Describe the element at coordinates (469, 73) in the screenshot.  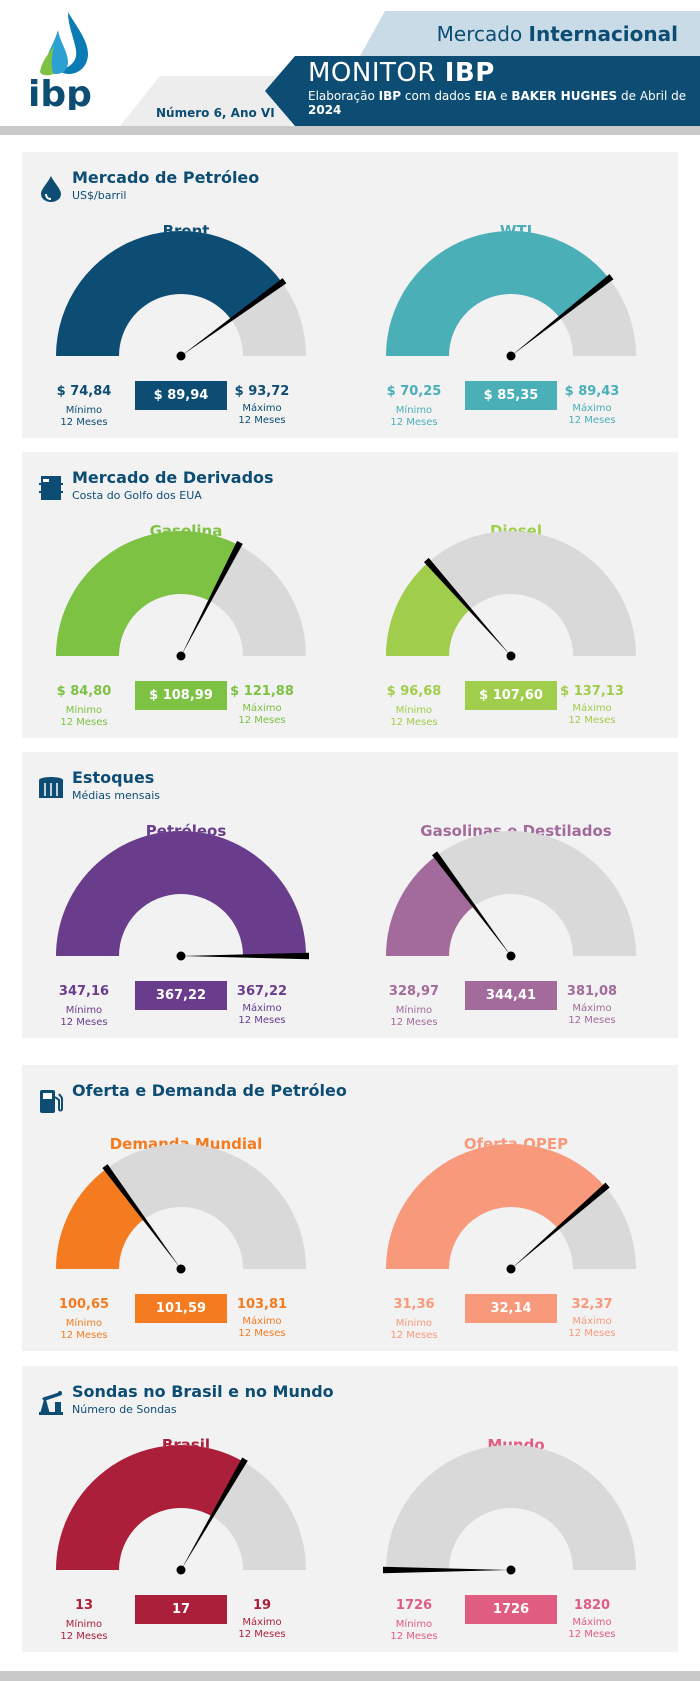
I see `monitor-bold: IBP` at that location.